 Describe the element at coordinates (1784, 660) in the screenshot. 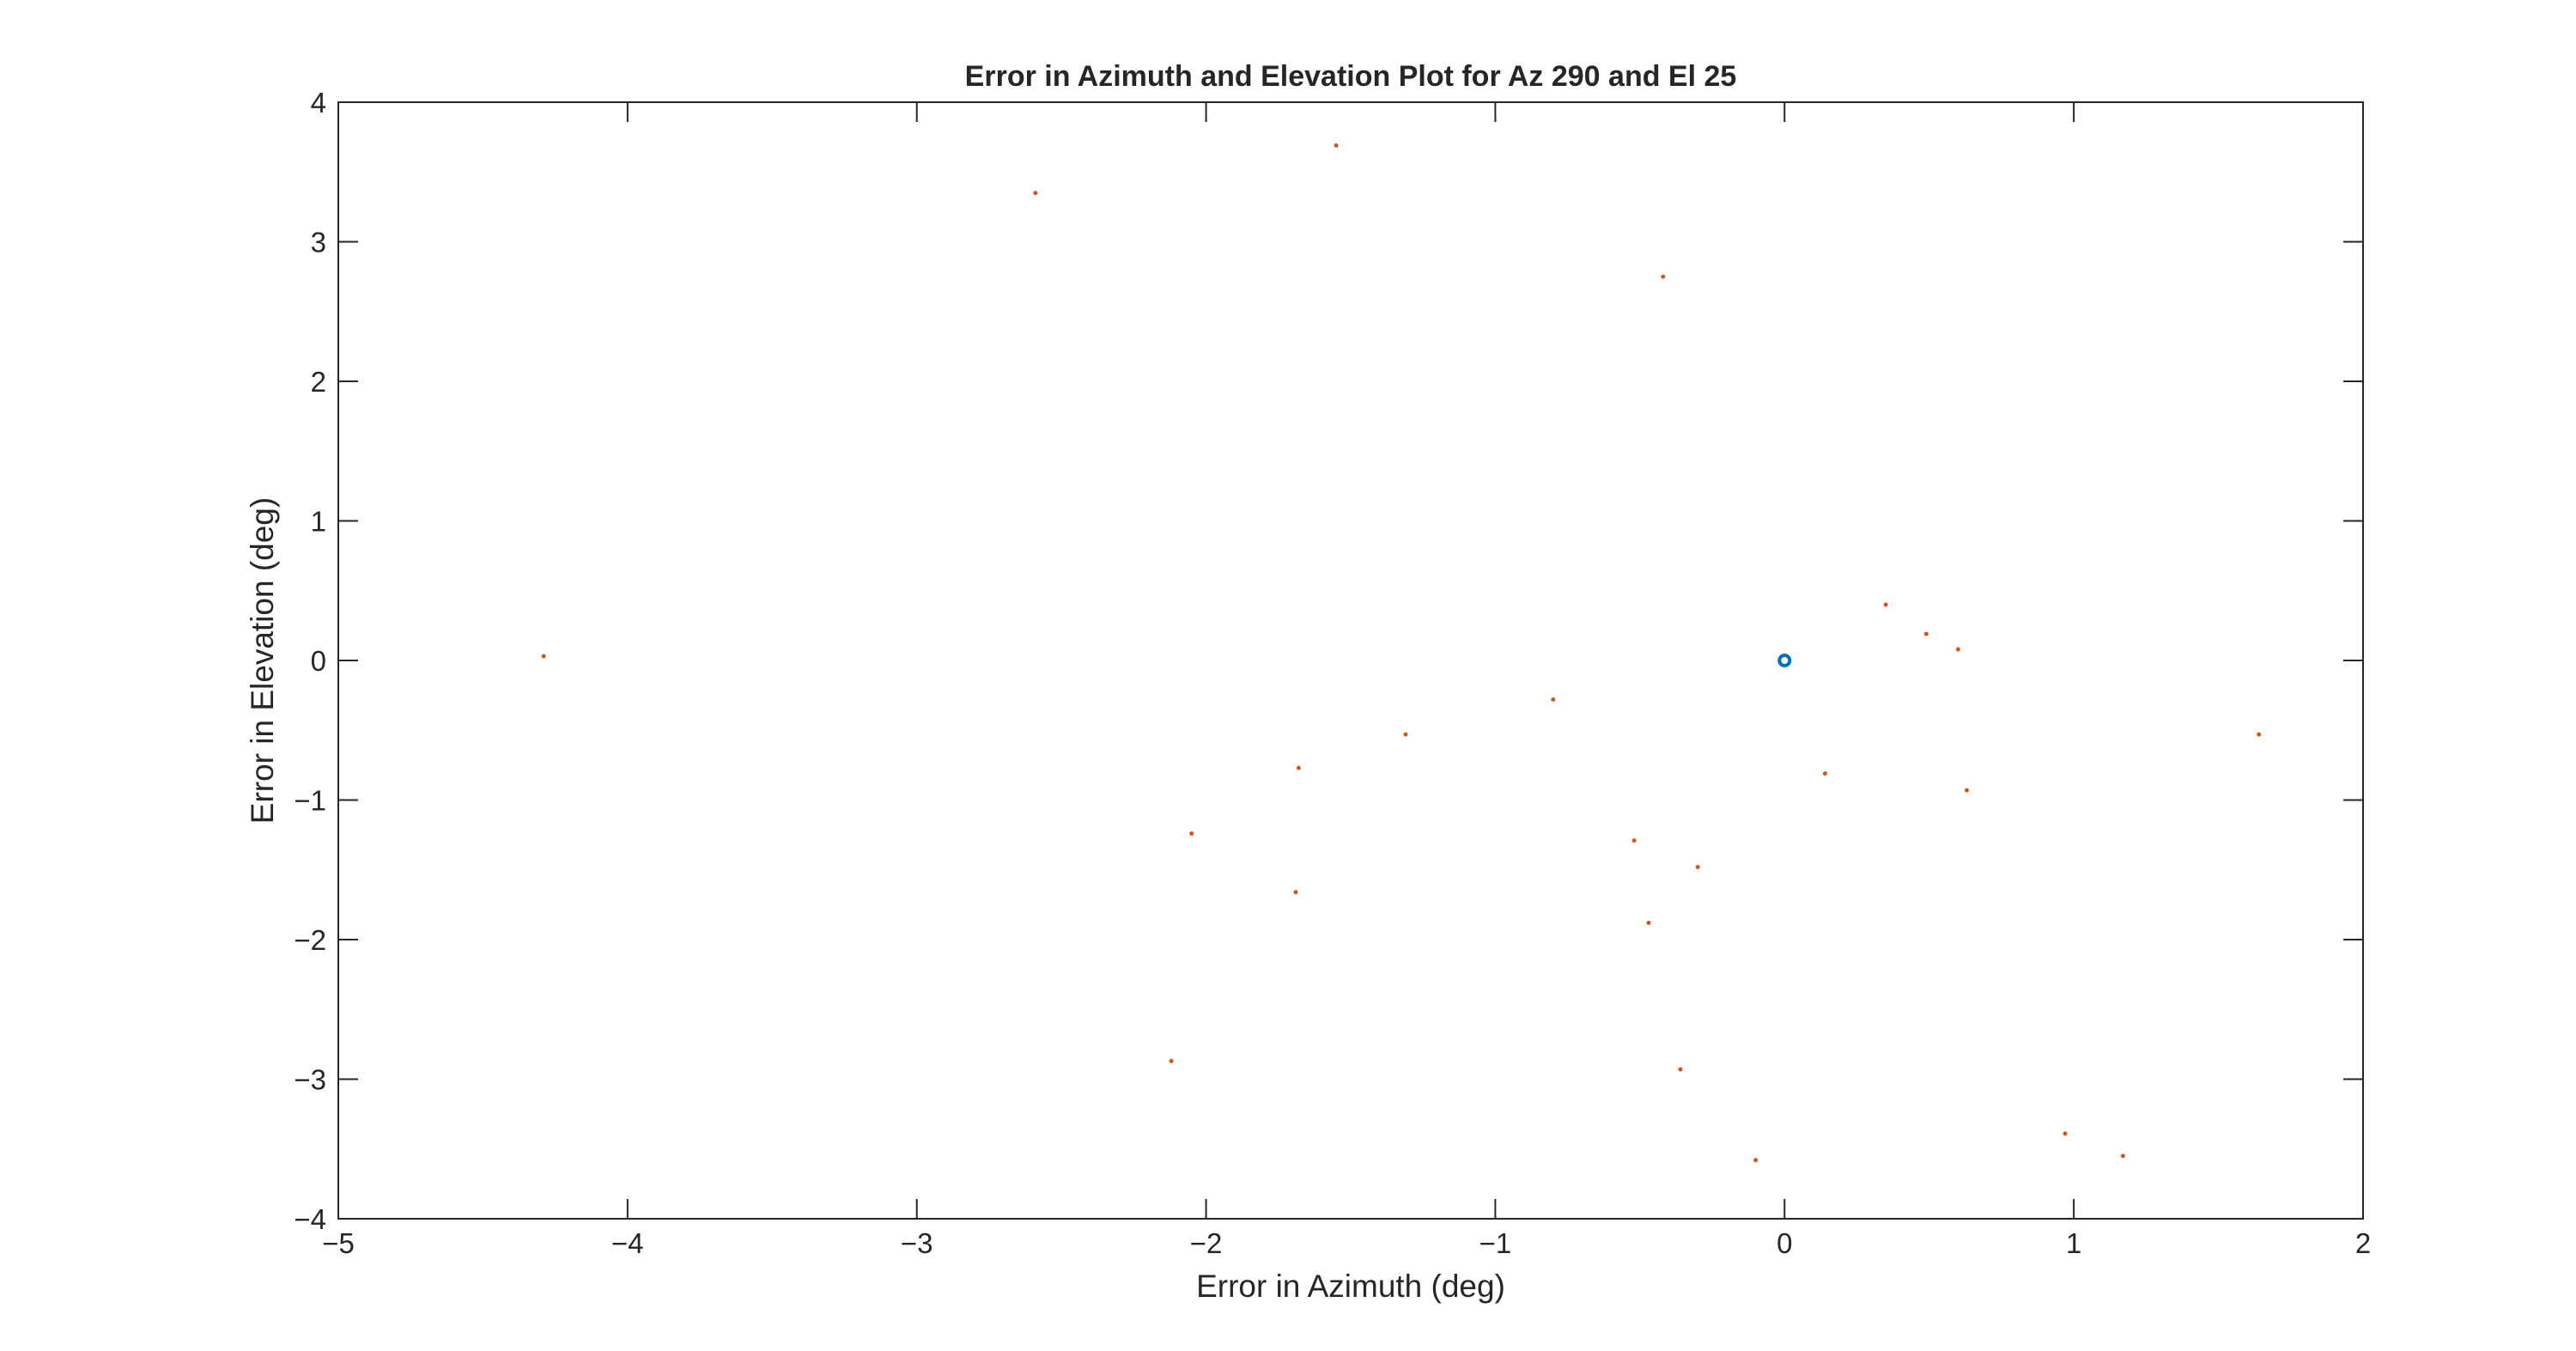

I see `origin-marker` at that location.